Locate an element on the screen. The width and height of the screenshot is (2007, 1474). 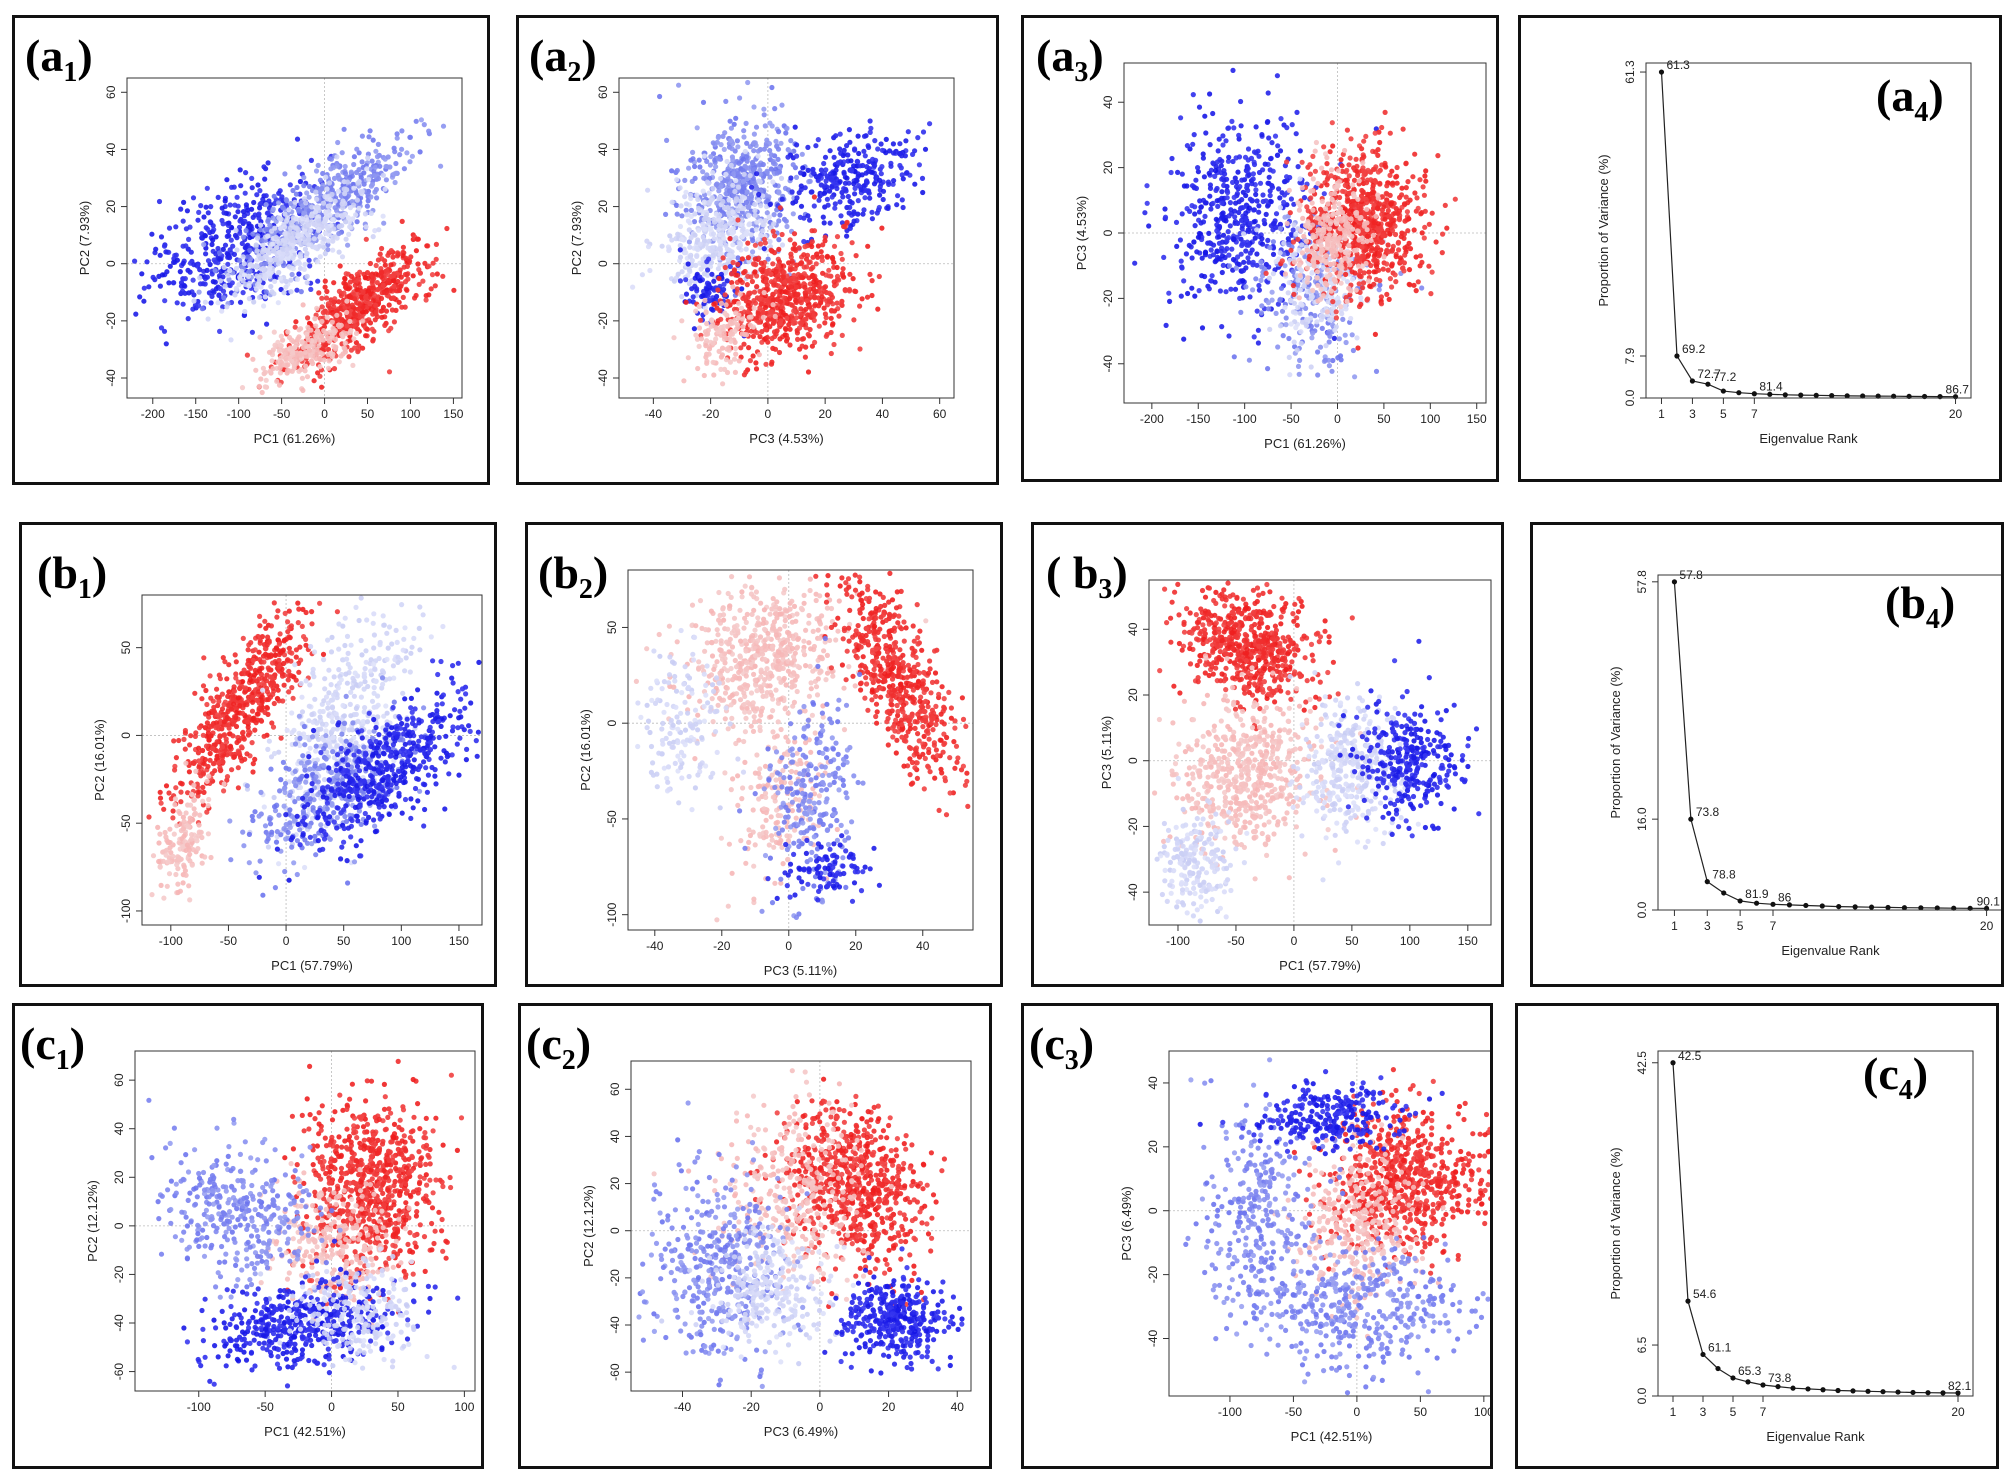
a2|1-xtick-label: 60 is located at coordinates (940, 414).